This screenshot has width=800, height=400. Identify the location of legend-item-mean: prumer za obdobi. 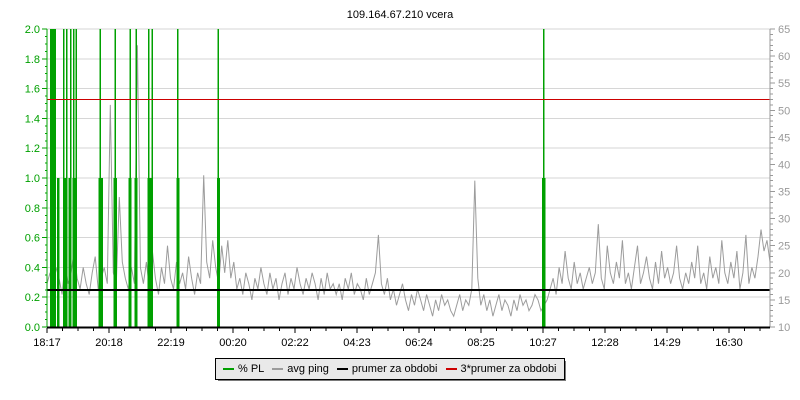
(387, 369).